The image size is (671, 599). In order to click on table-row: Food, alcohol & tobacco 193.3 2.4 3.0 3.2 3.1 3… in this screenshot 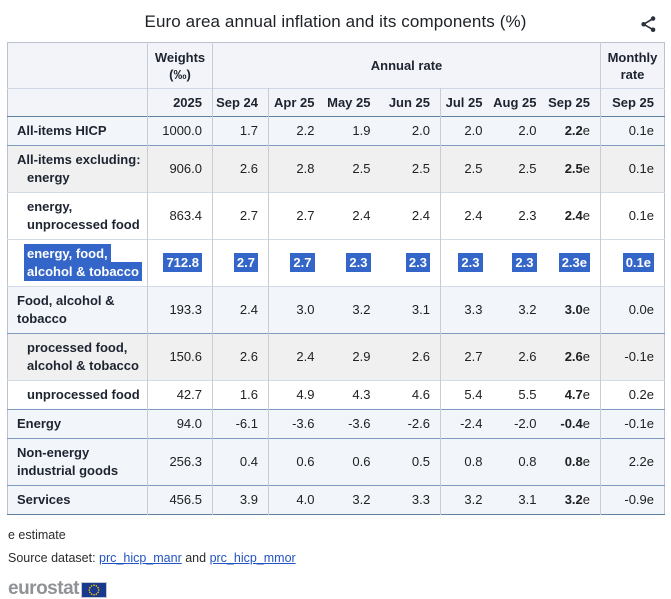, I will do `click(336, 310)`.